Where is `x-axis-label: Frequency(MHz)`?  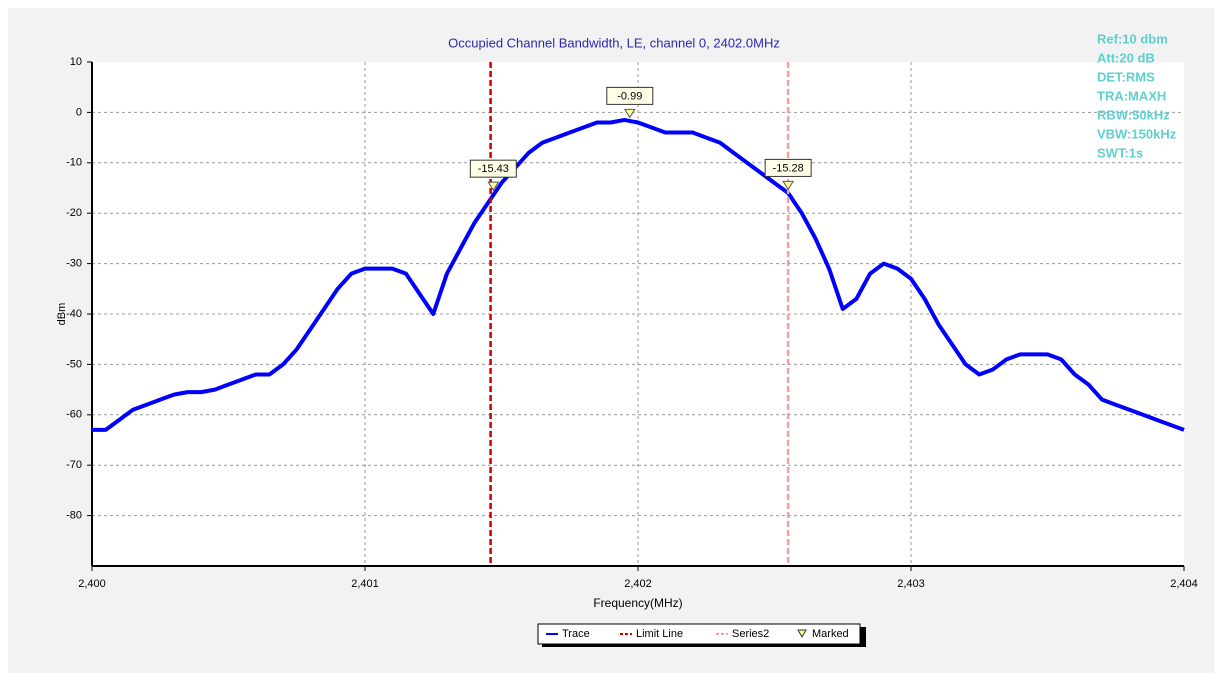
x-axis-label: Frequency(MHz) is located at coordinates (637, 603).